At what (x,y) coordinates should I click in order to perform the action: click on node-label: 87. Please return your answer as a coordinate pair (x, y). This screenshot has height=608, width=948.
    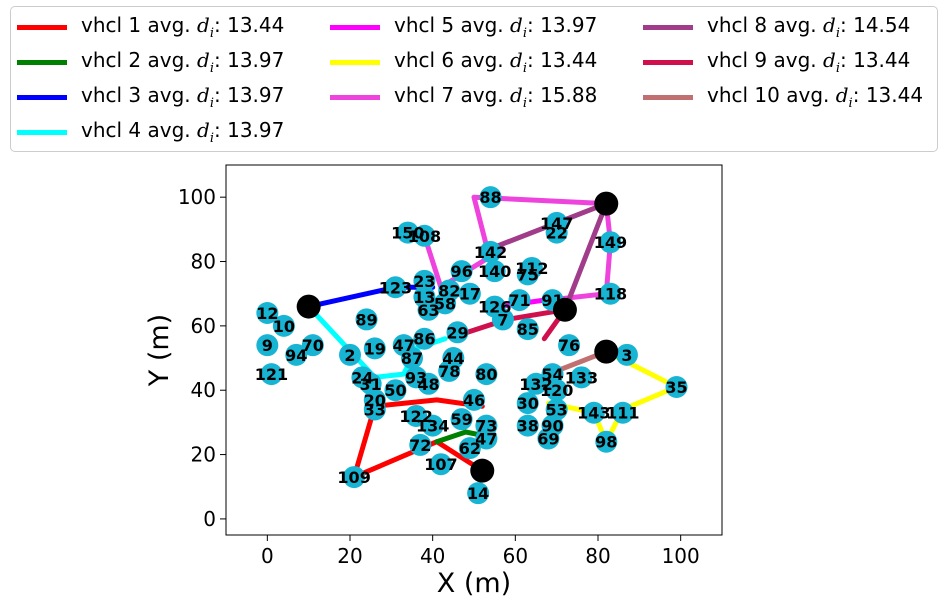
    Looking at the image, I should click on (412, 358).